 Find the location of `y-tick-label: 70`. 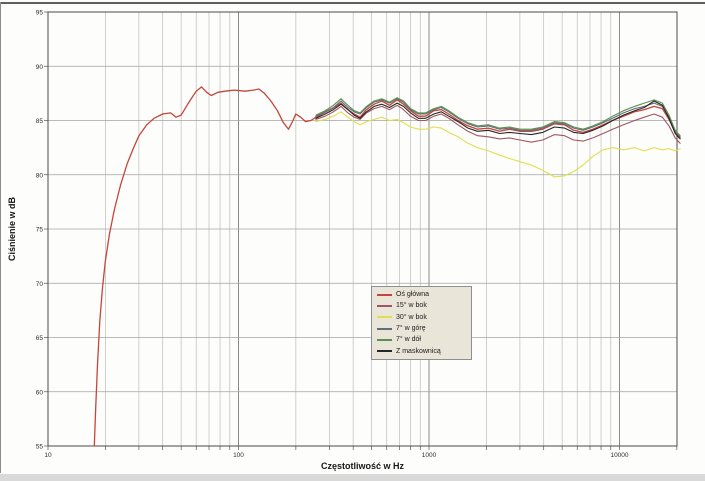

y-tick-label: 70 is located at coordinates (40, 284).